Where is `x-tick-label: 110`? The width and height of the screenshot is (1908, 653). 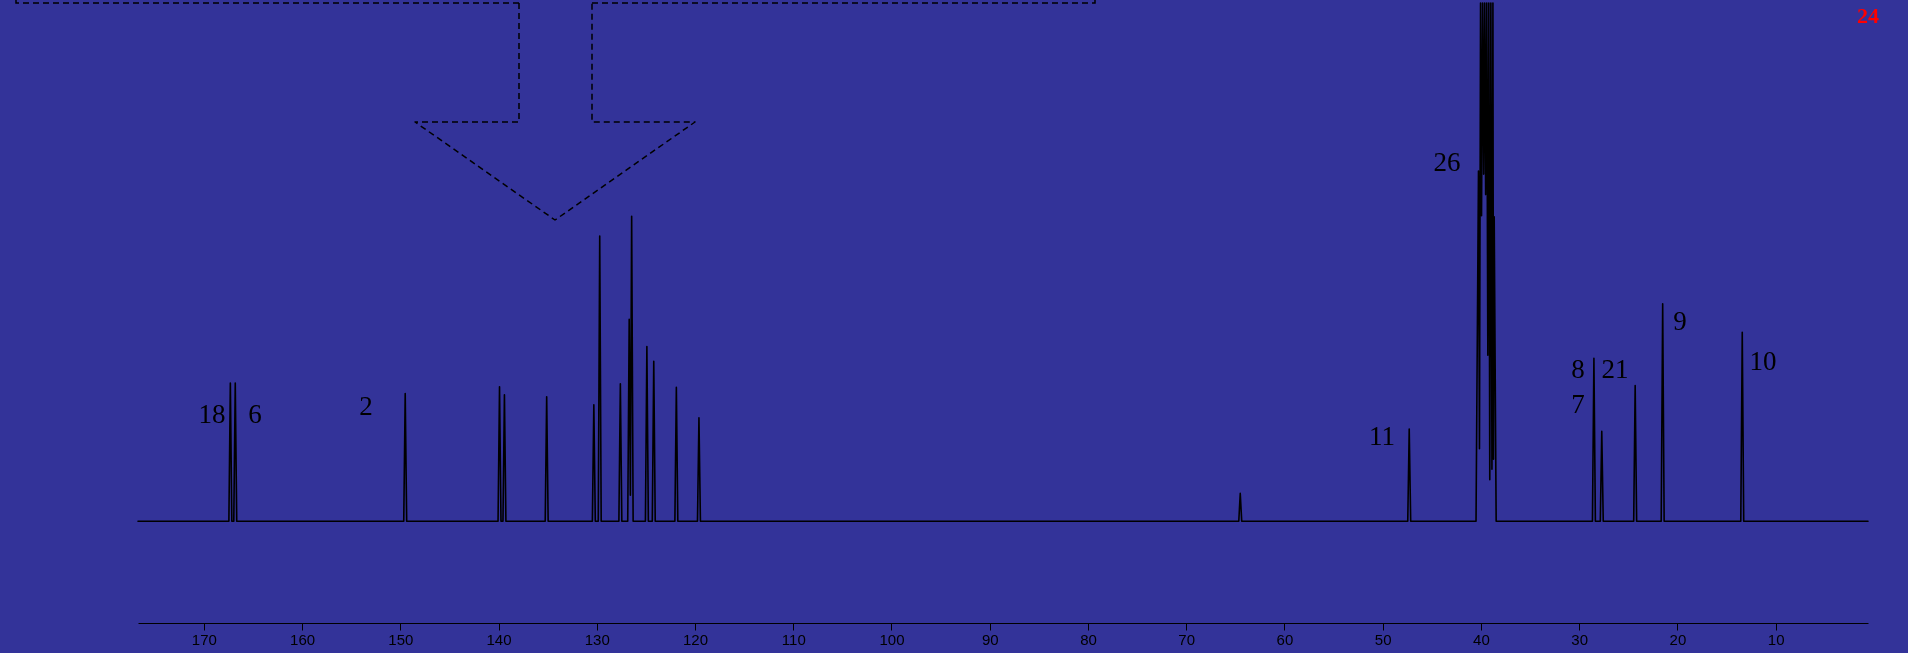
x-tick-label: 110 is located at coordinates (793, 639).